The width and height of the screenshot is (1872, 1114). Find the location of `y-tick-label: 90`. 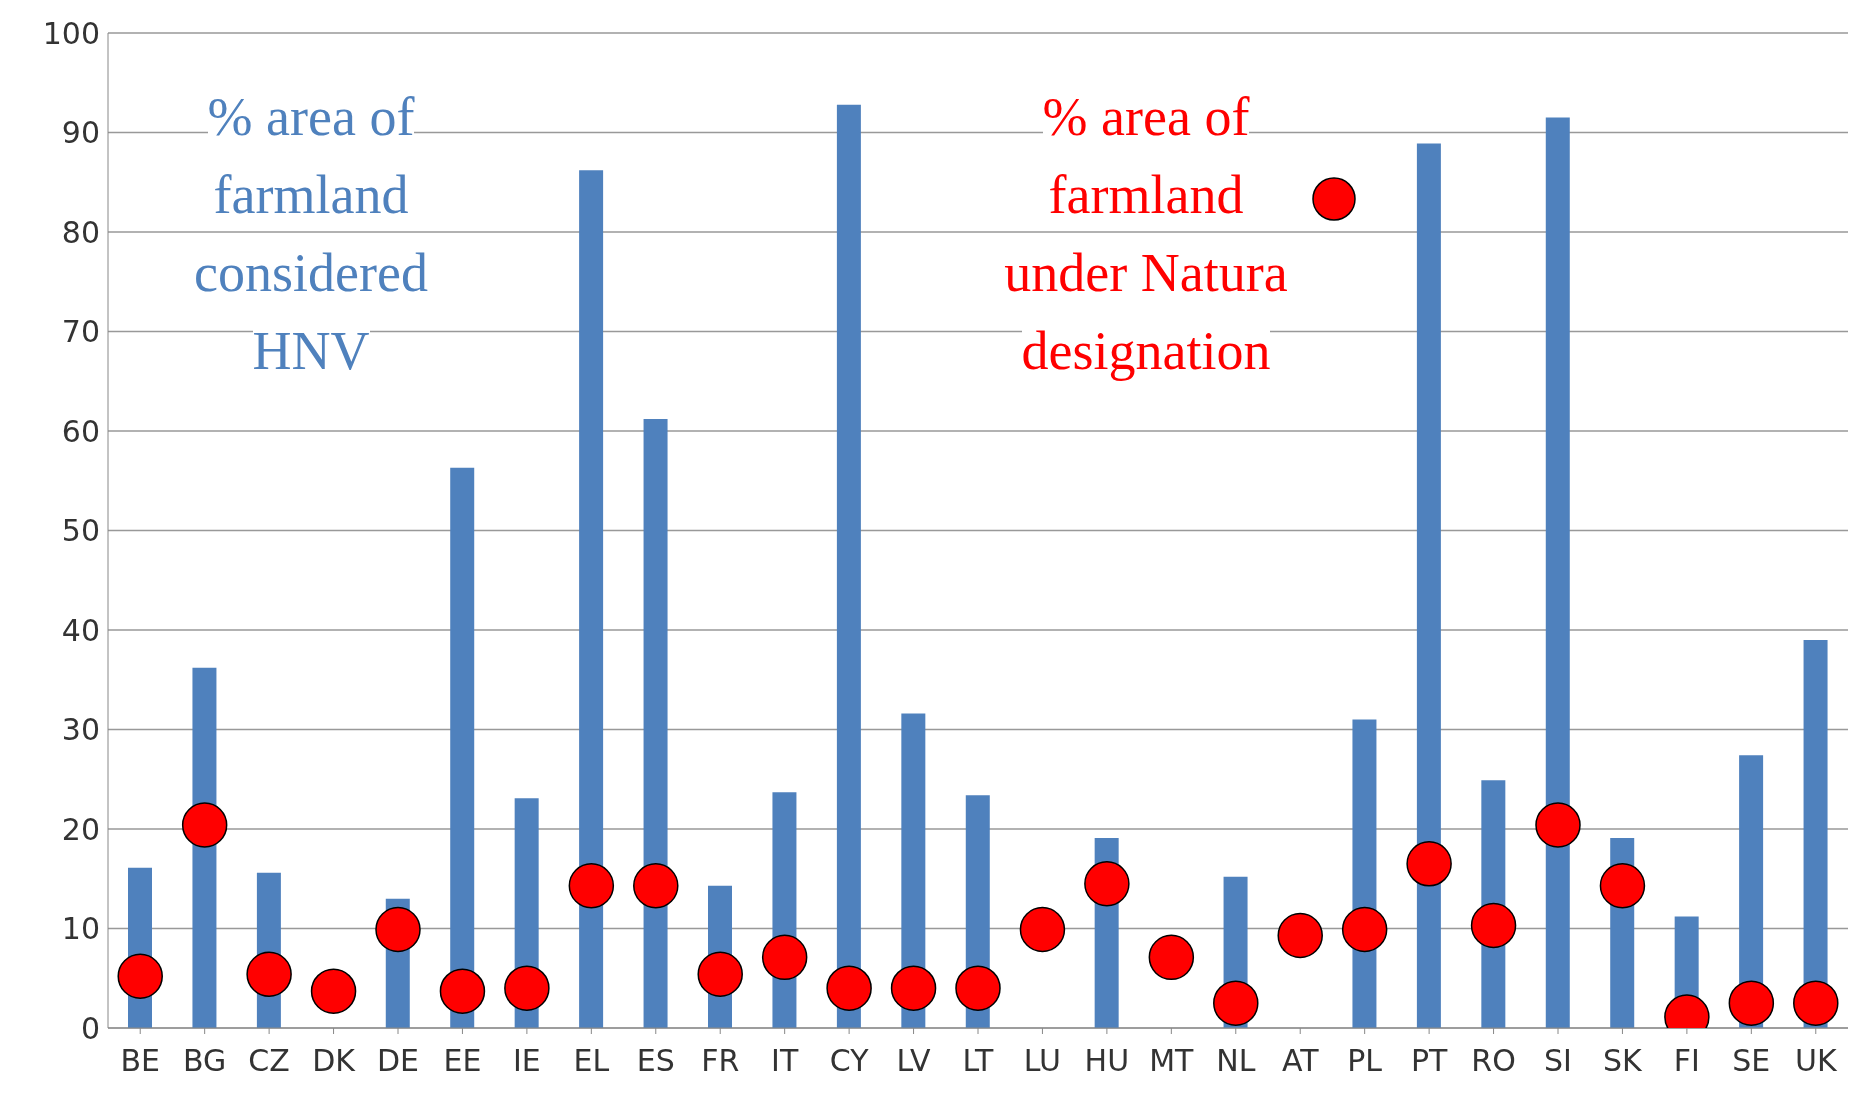

y-tick-label: 90 is located at coordinates (80, 133).